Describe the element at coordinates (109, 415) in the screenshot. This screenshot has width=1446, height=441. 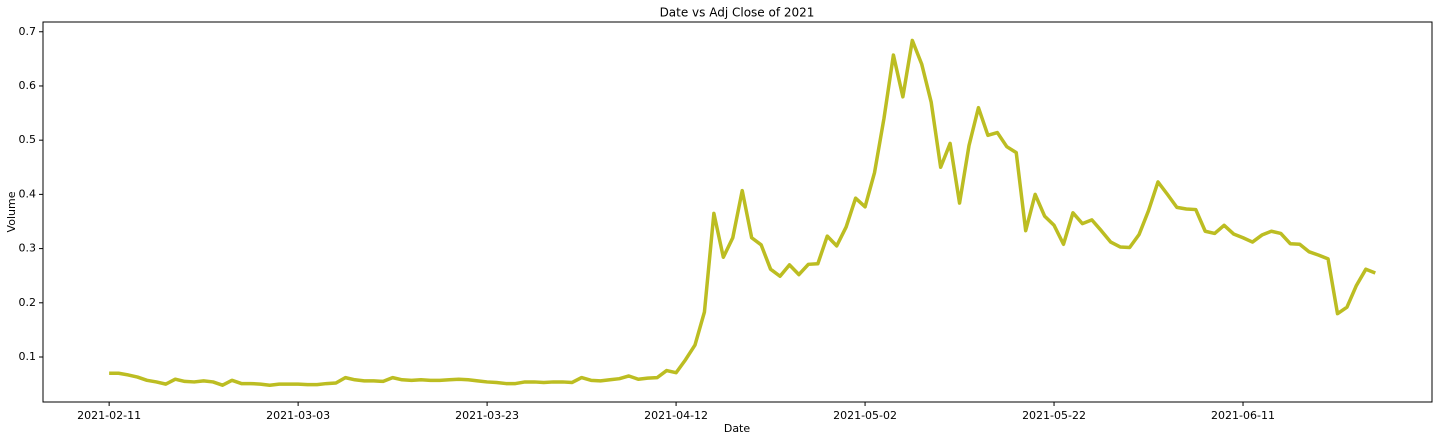
I see `x-tick-label: 2021-02-11` at that location.